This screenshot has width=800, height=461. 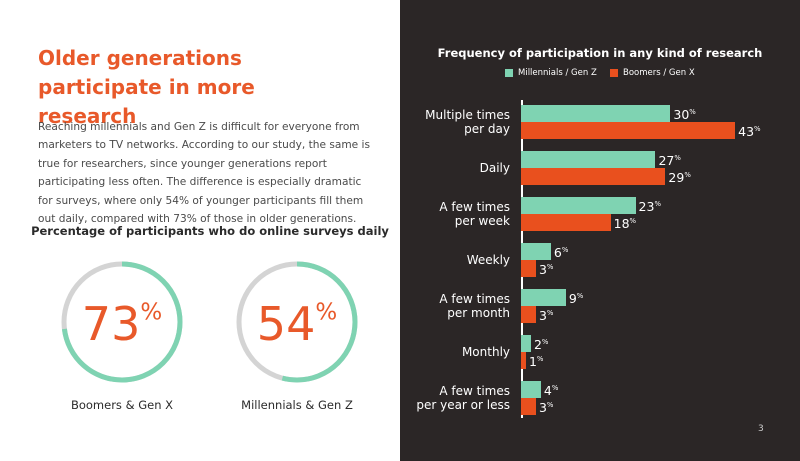 What do you see at coordinates (684, 115) in the screenshot?
I see `value-label: 30%` at bounding box center [684, 115].